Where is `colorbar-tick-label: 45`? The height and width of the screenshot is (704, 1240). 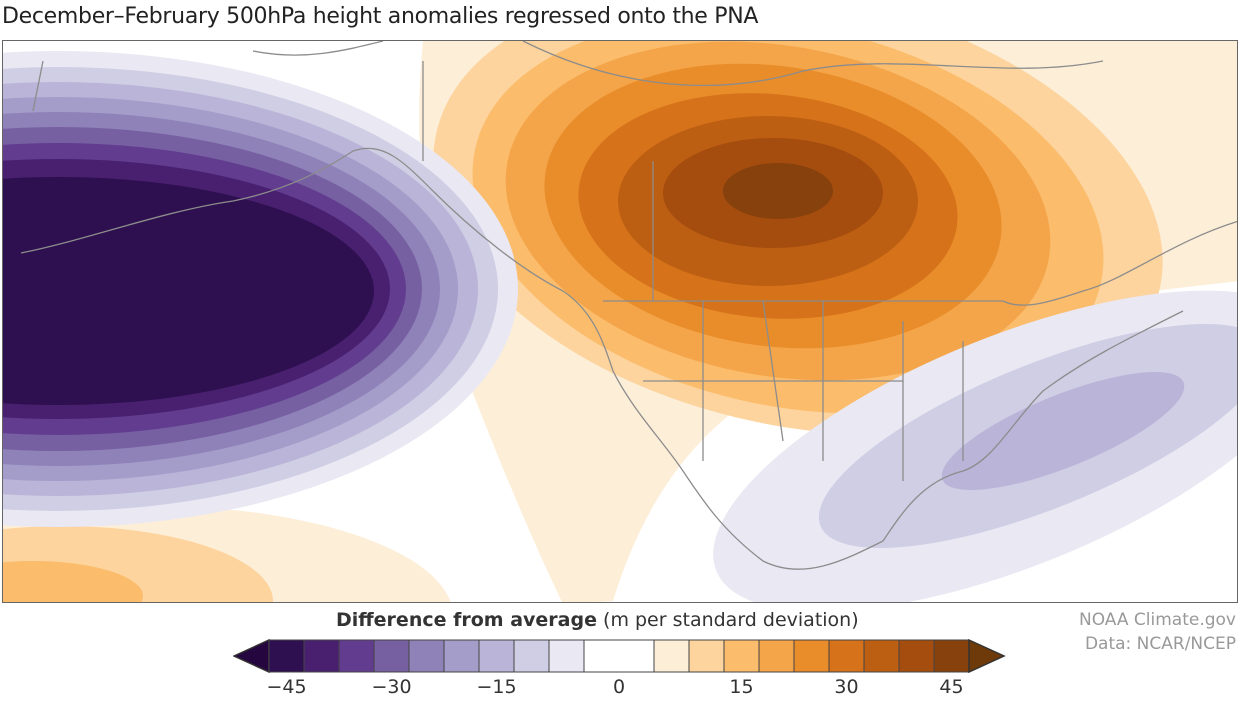
colorbar-tick-label: 45 is located at coordinates (951, 687).